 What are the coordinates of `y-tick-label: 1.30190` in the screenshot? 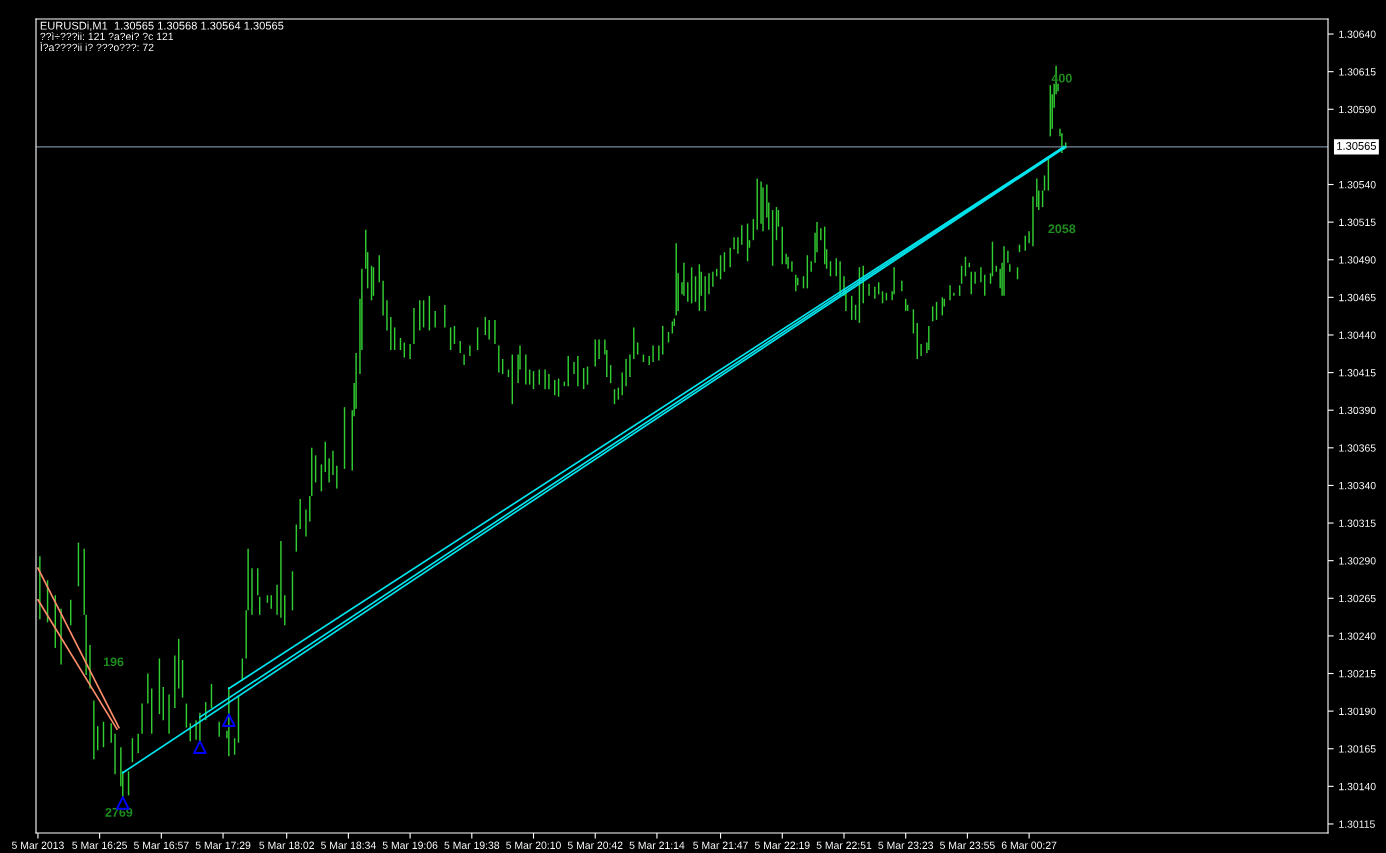 It's located at (1357, 711).